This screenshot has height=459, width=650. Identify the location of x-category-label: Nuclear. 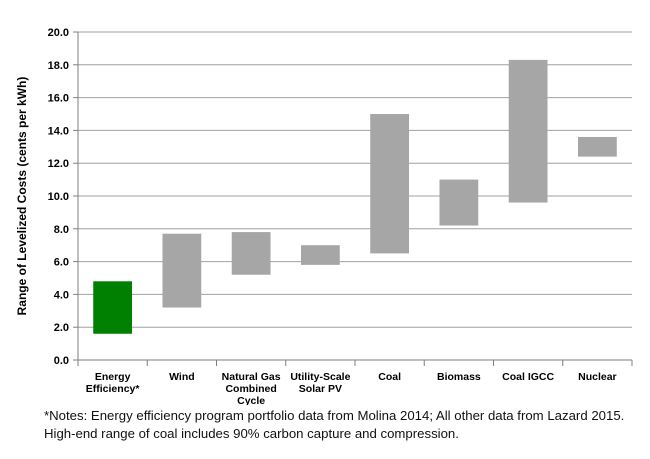
(597, 377).